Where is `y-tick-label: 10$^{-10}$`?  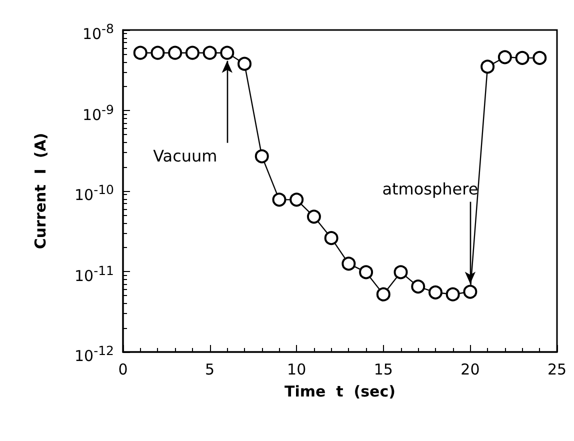
y-tick-label: 10$^{-10}$ is located at coordinates (94, 193).